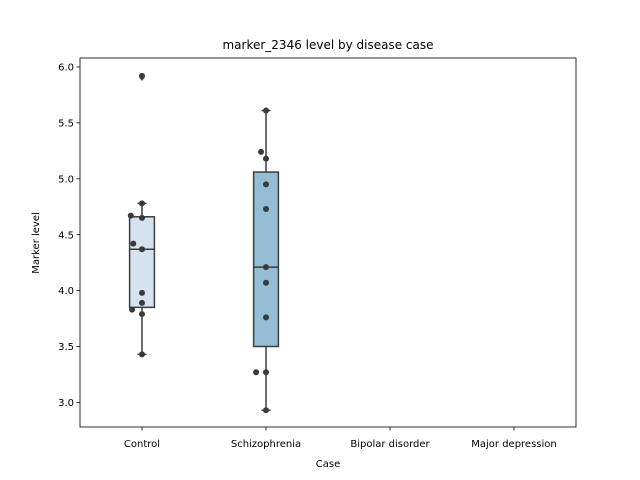 The image size is (640, 480). I want to click on box-group-schizophrenia, so click(266, 260).